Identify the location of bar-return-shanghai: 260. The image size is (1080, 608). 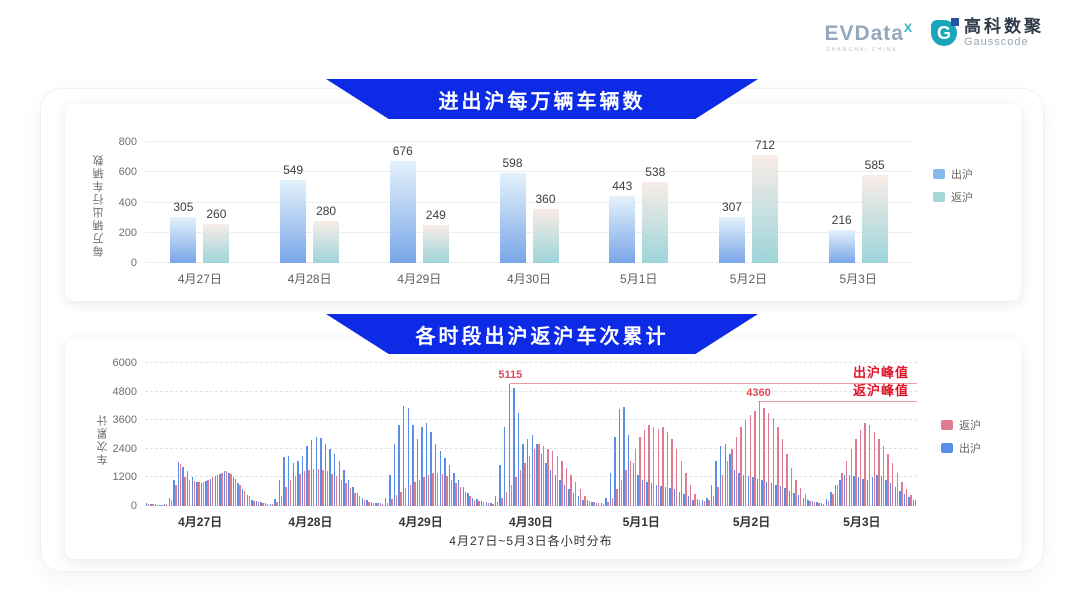
(216, 235).